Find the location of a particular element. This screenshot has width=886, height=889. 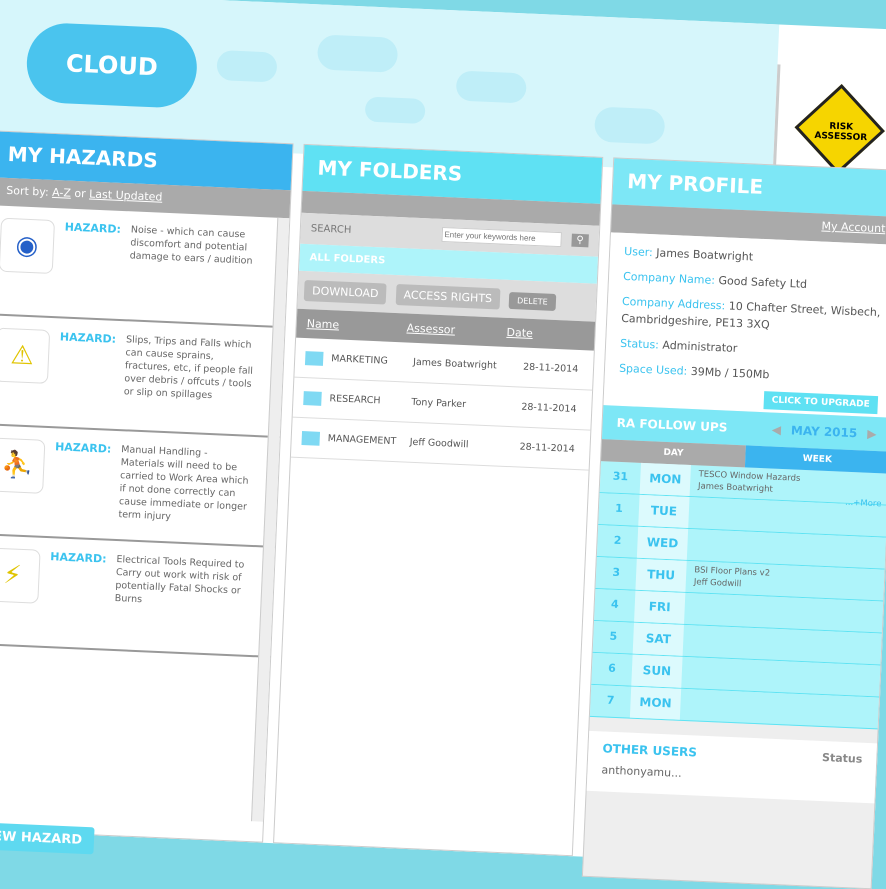

manual-handling-icon: ⛹ is located at coordinates (23, 465).